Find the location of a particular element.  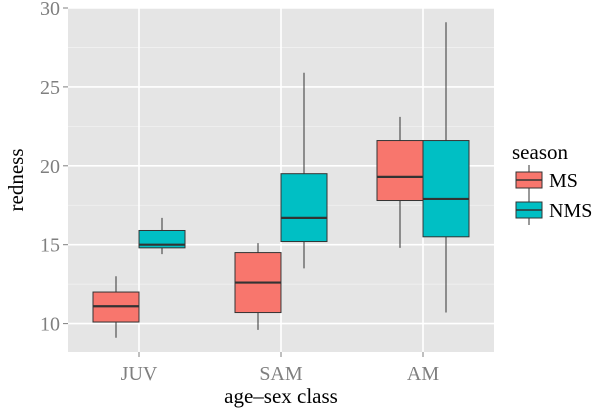

y-tick-label: 10 is located at coordinates (50, 325).